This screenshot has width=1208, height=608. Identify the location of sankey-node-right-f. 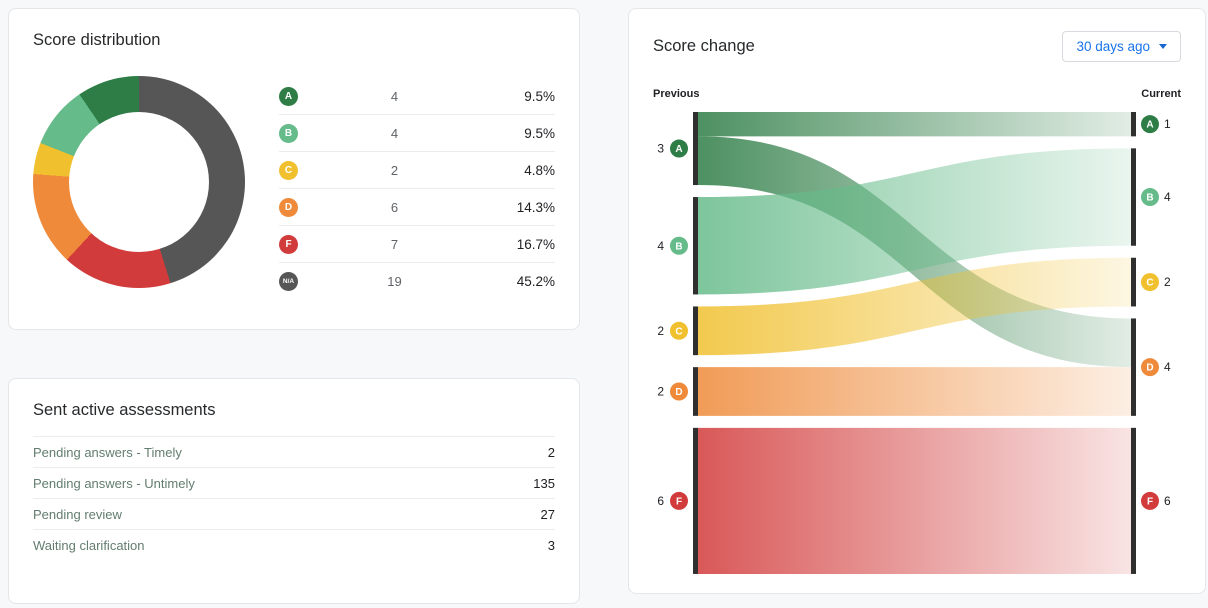
(1133, 500).